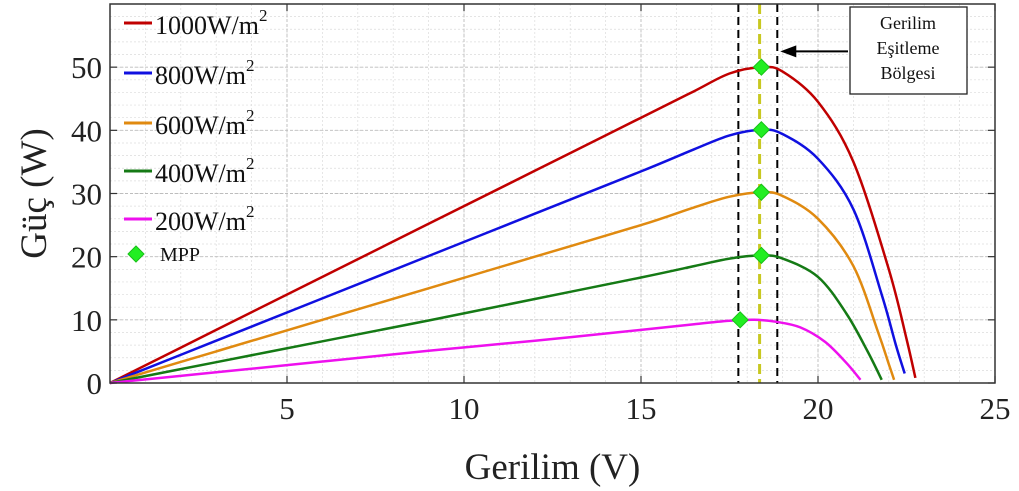 Image resolution: width=1019 pixels, height=491 pixels. What do you see at coordinates (86, 194) in the screenshot?
I see `y-tick-label: 30` at bounding box center [86, 194].